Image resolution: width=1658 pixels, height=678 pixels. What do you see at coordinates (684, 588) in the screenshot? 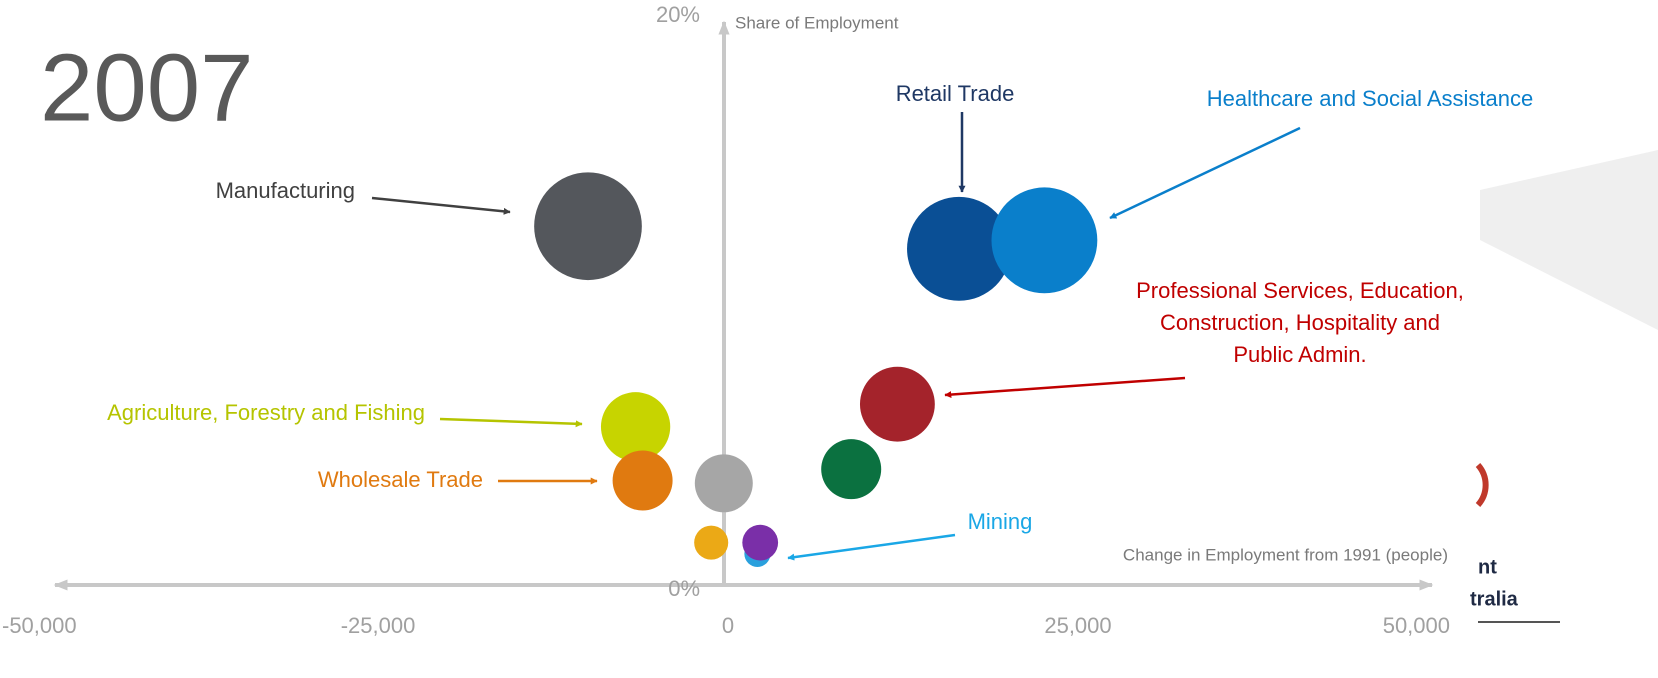
I see `y-tick-label: 0%` at bounding box center [684, 588].